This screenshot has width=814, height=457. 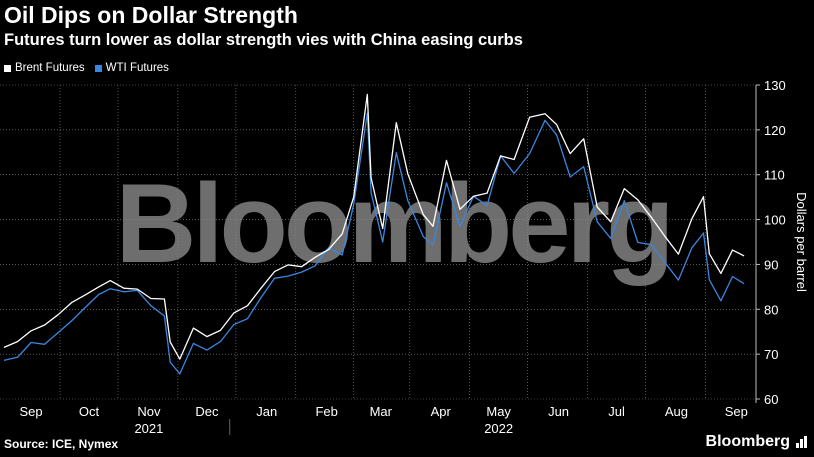 What do you see at coordinates (98, 68) in the screenshot?
I see `legend-swatch-wti` at bounding box center [98, 68].